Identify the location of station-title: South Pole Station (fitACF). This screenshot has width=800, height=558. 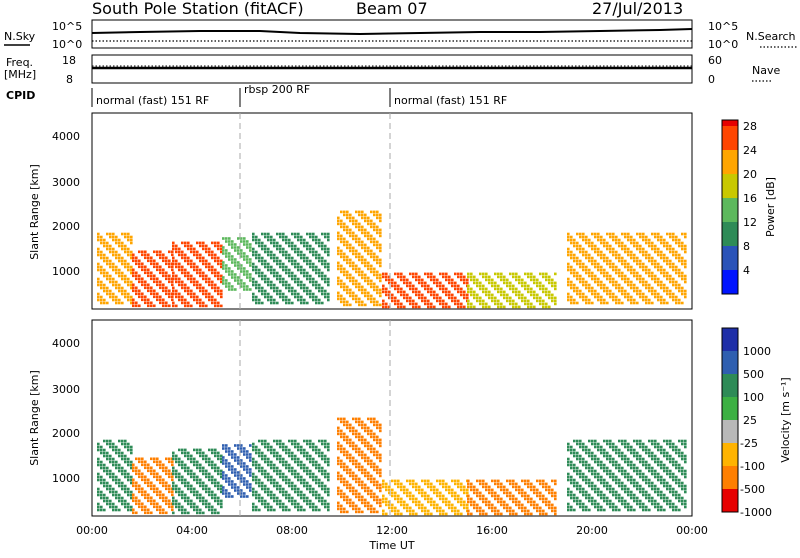
(198, 9).